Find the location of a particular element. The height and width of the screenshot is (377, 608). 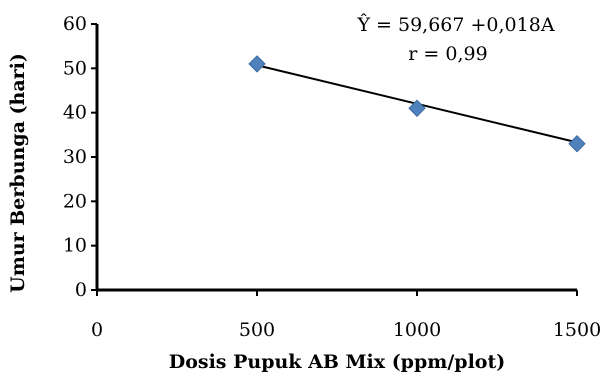

x-tick-label: 500 is located at coordinates (257, 330).